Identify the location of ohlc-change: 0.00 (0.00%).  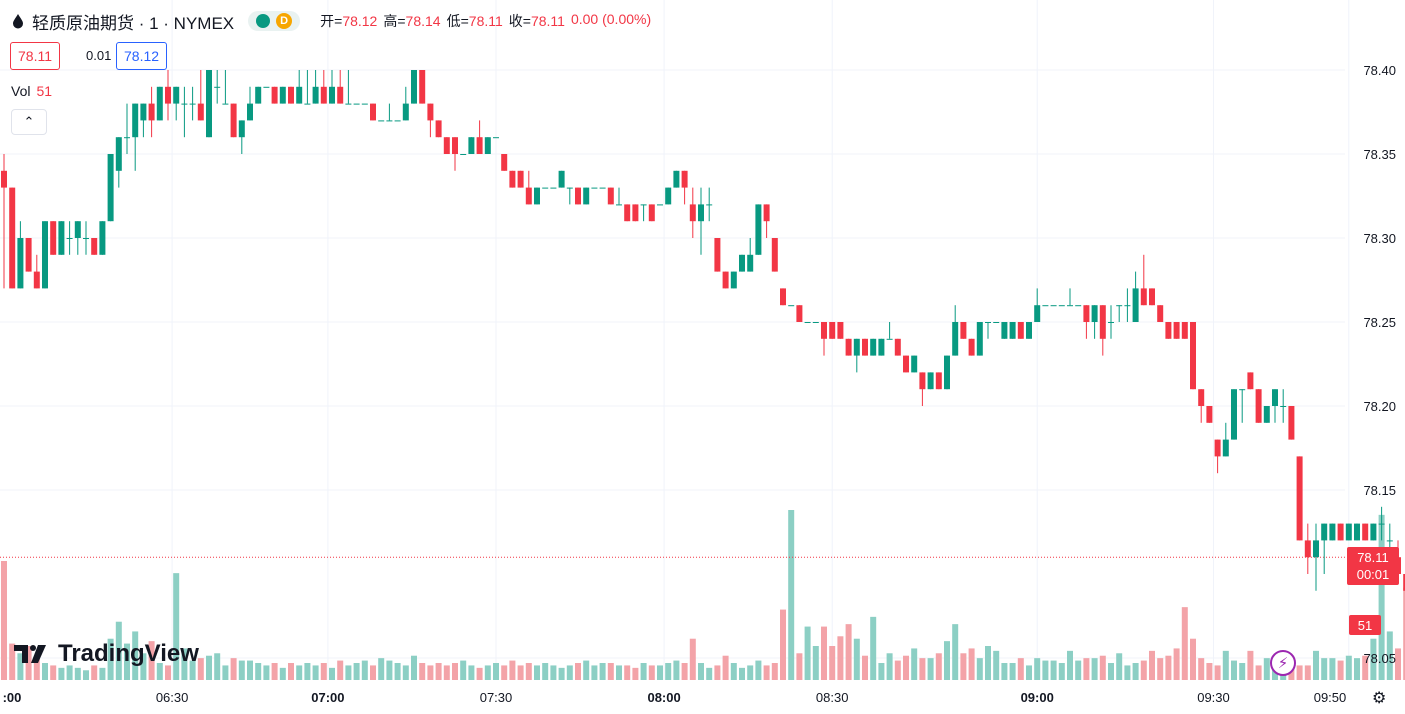
(611, 19).